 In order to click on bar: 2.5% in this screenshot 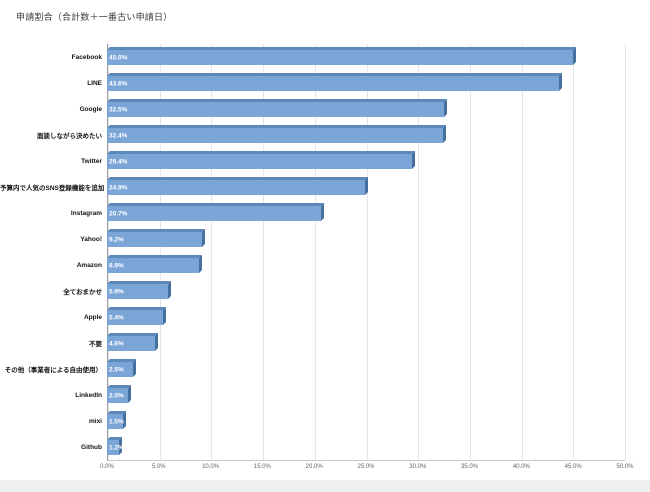, I will do `click(120, 369)`.